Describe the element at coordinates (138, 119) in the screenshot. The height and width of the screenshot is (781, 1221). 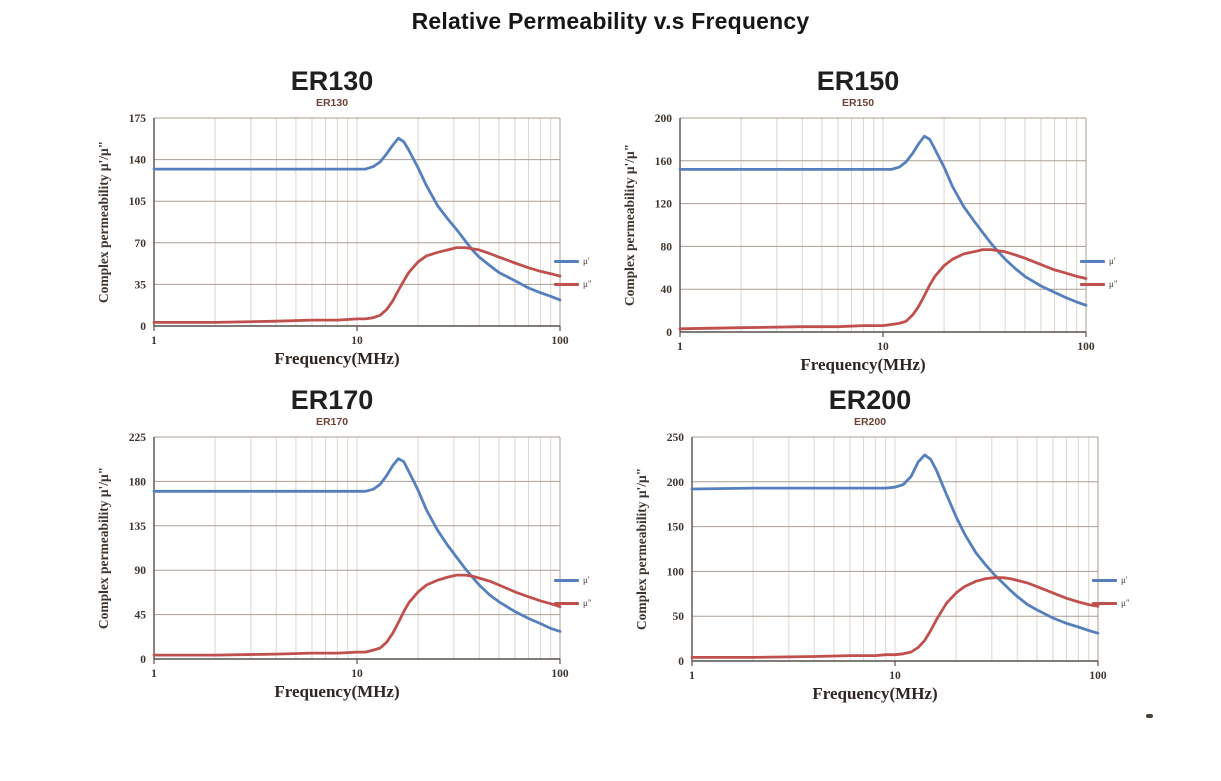
I see `y-tick-label: 175` at that location.